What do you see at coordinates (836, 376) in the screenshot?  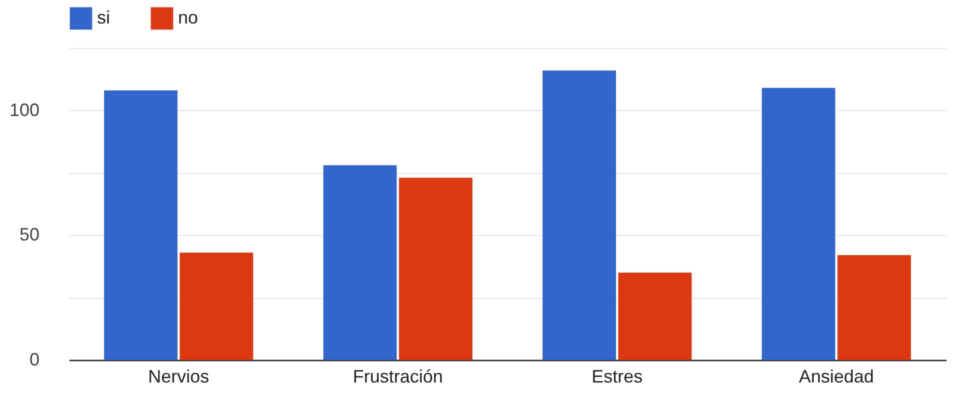 I see `x-tick-label: Ansiedad` at bounding box center [836, 376].